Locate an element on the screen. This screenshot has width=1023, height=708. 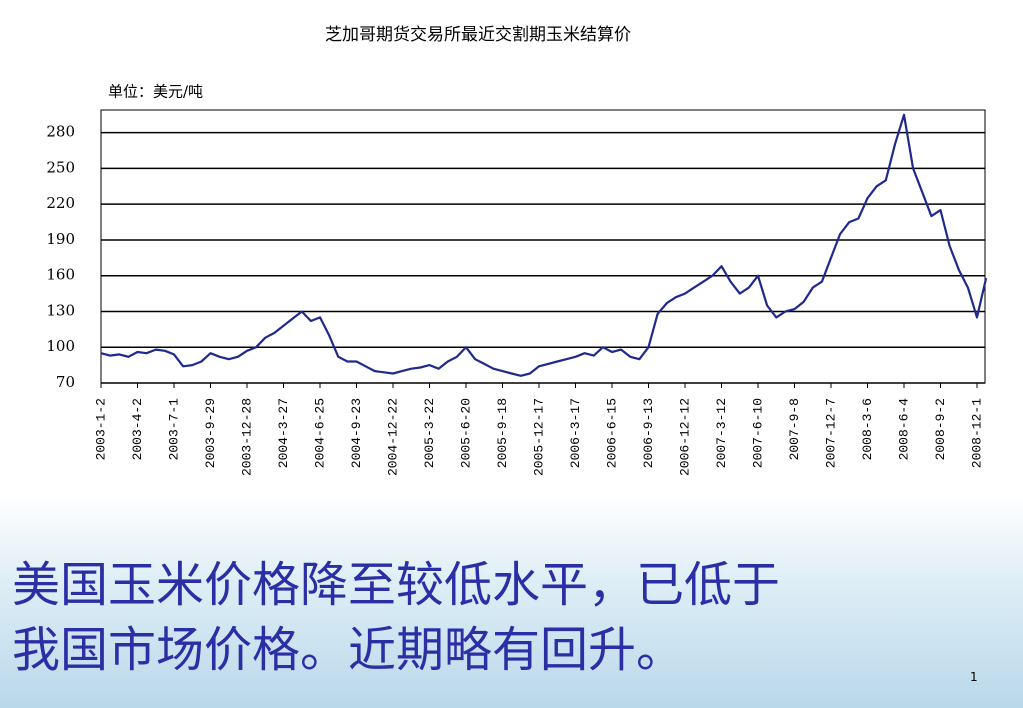
x-tick-label: 2008-6-4 is located at coordinates (903, 429).